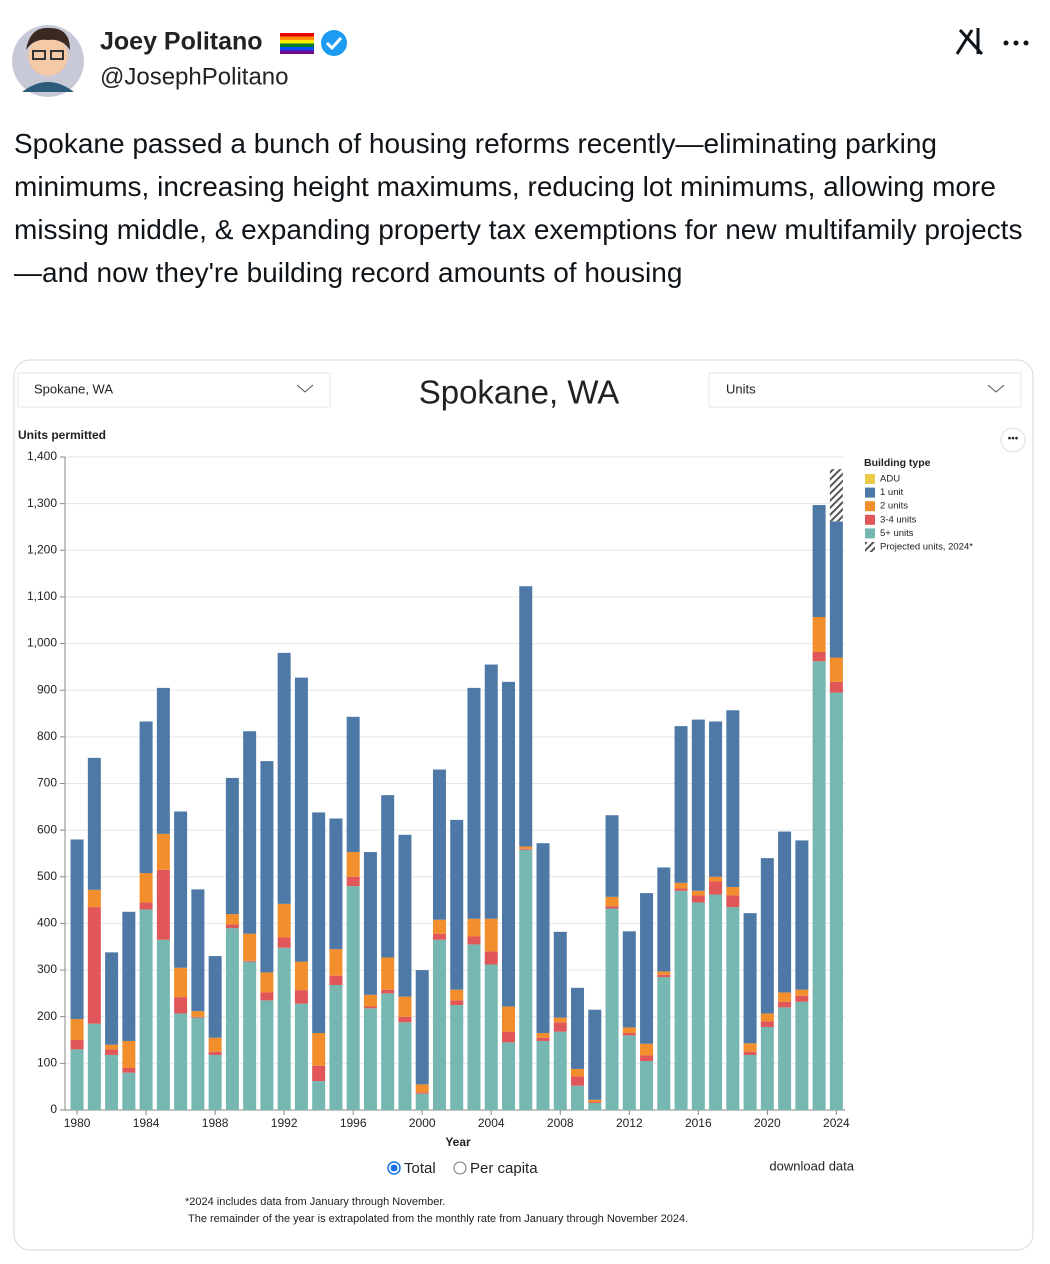 This screenshot has height=1264, width=1050. What do you see at coordinates (73, 388) in the screenshot?
I see `place-dropdown-label: Spokane, WA` at bounding box center [73, 388].